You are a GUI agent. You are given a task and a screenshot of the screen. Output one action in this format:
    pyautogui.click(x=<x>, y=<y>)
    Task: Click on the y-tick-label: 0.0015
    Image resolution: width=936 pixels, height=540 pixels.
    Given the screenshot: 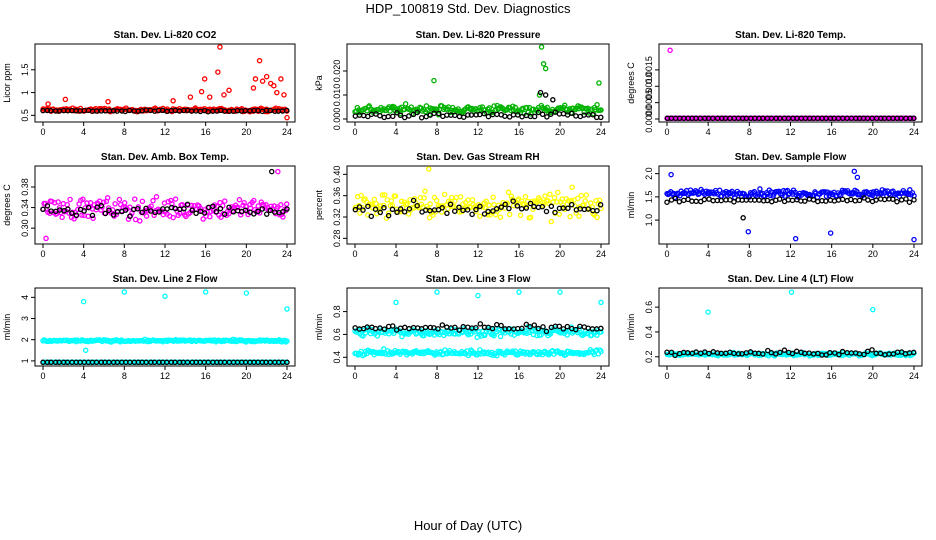 What is the action you would take?
    pyautogui.click(x=649, y=70)
    